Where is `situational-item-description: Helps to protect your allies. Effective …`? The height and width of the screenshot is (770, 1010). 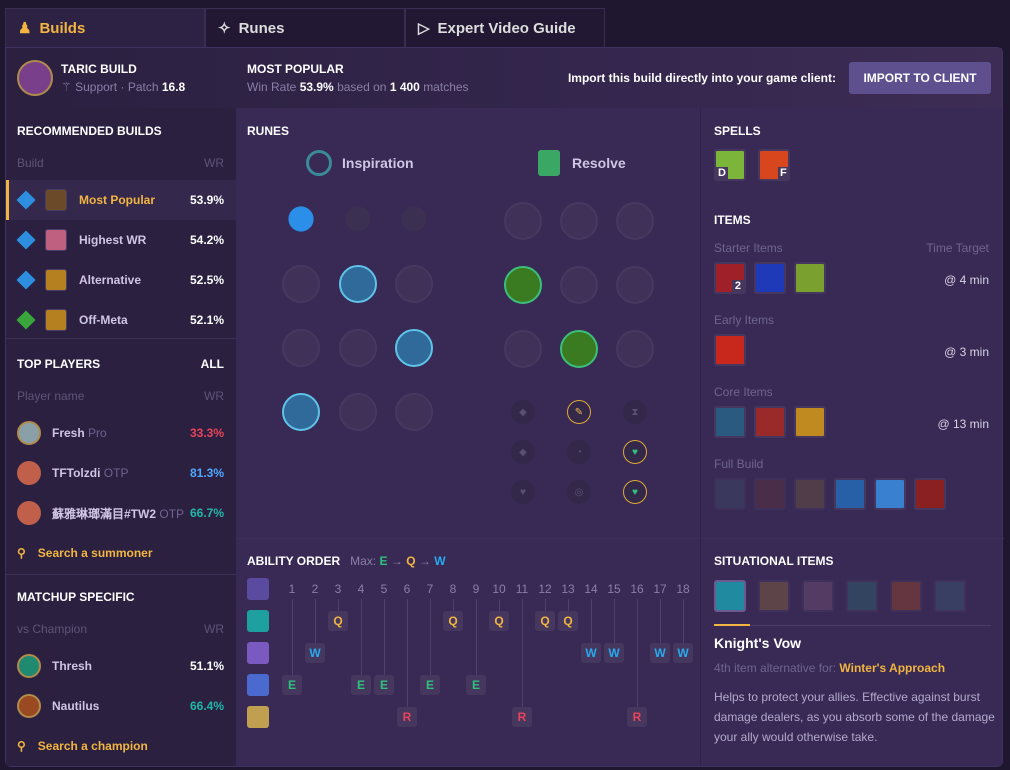 situational-item-description: Helps to protect your allies. Effective … is located at coordinates (854, 717).